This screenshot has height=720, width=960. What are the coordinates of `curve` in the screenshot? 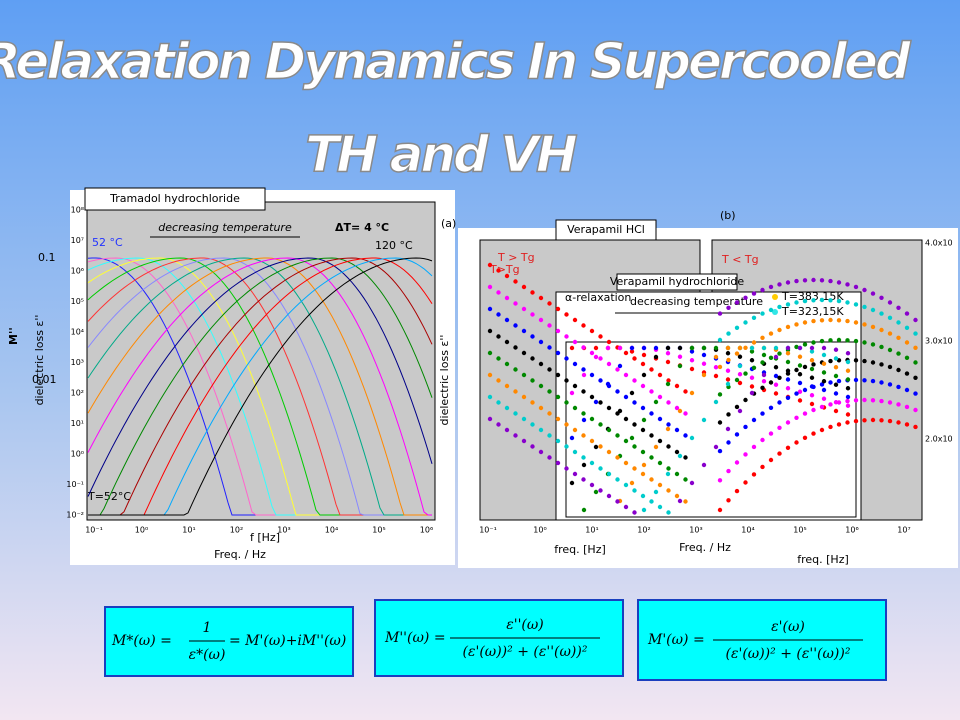 It's located at (259, 386).